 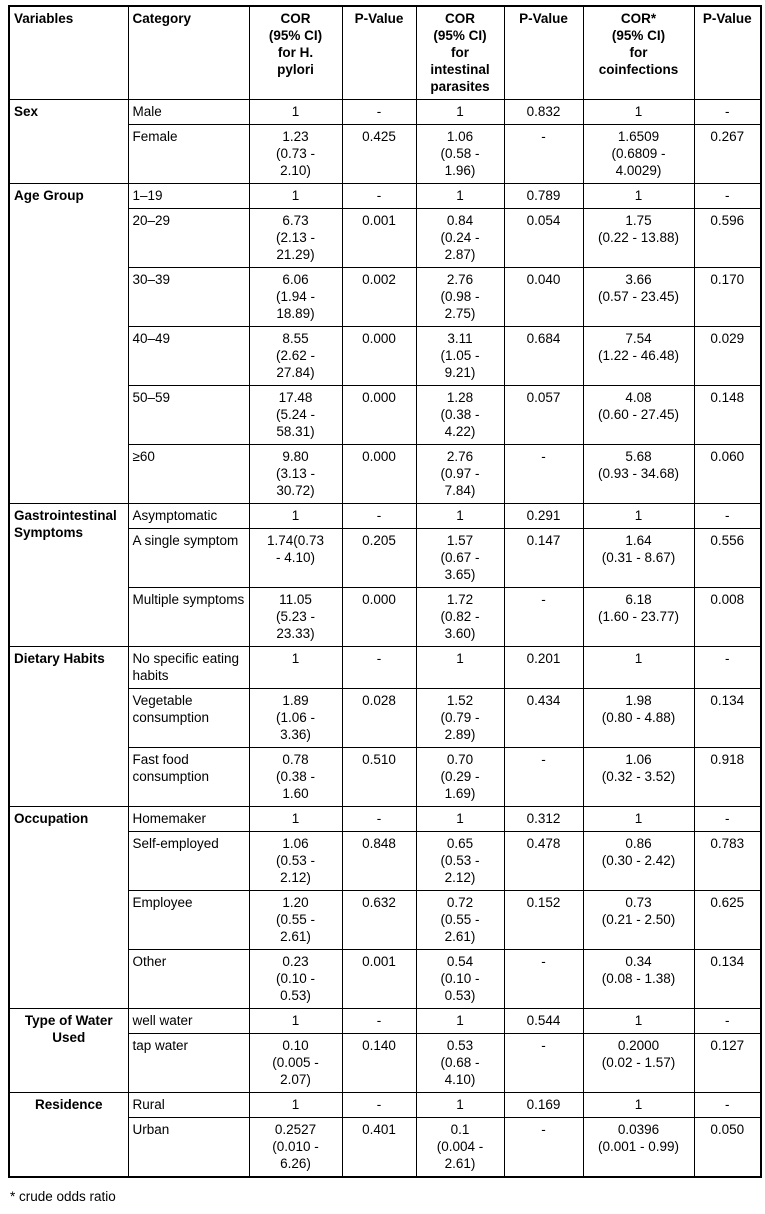 What do you see at coordinates (188, 979) in the screenshot?
I see `category-cell: Other` at bounding box center [188, 979].